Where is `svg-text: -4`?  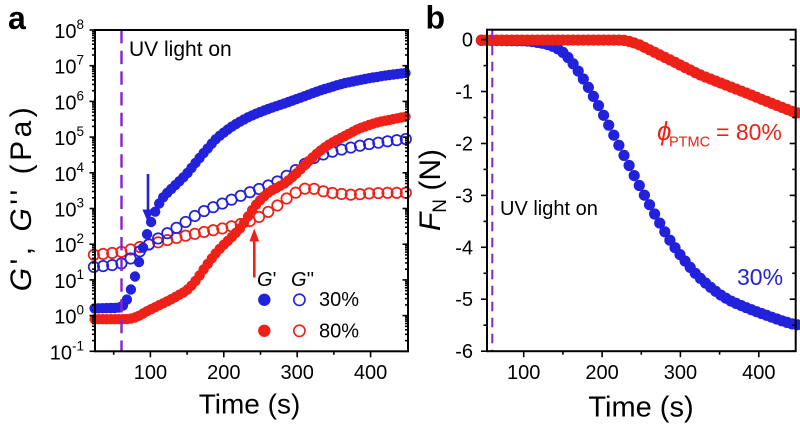 svg-text: -4 is located at coordinates (464, 248).